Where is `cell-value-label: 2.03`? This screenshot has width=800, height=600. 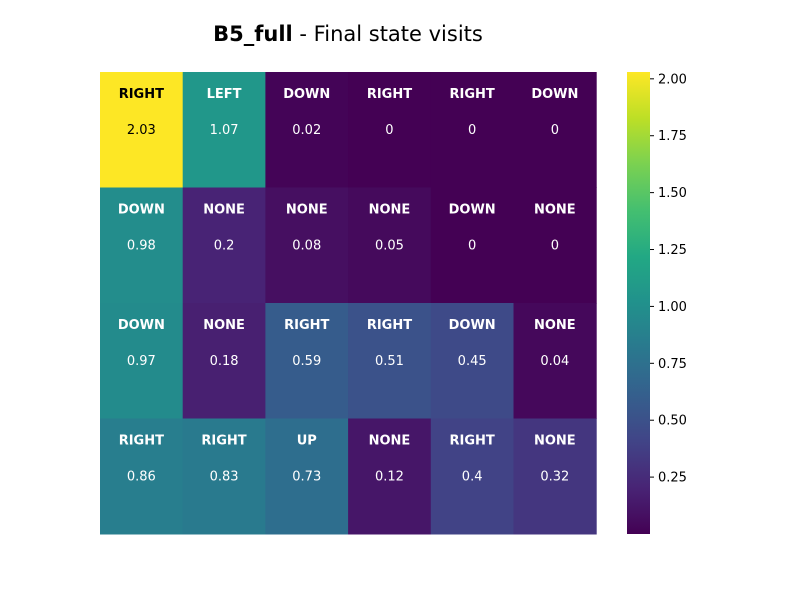 cell-value-label: 2.03 is located at coordinates (141, 130).